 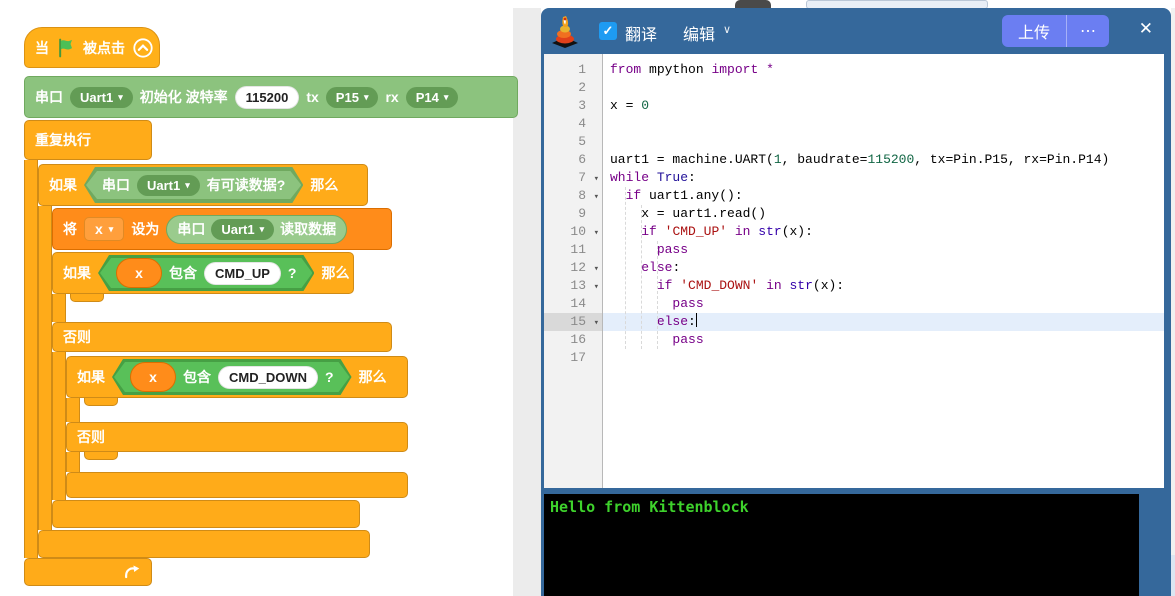 I want to click on if-serial-readable-top: 如果 串口 Uart1 ▾ 有可读数据? 那么, so click(x=203, y=185).